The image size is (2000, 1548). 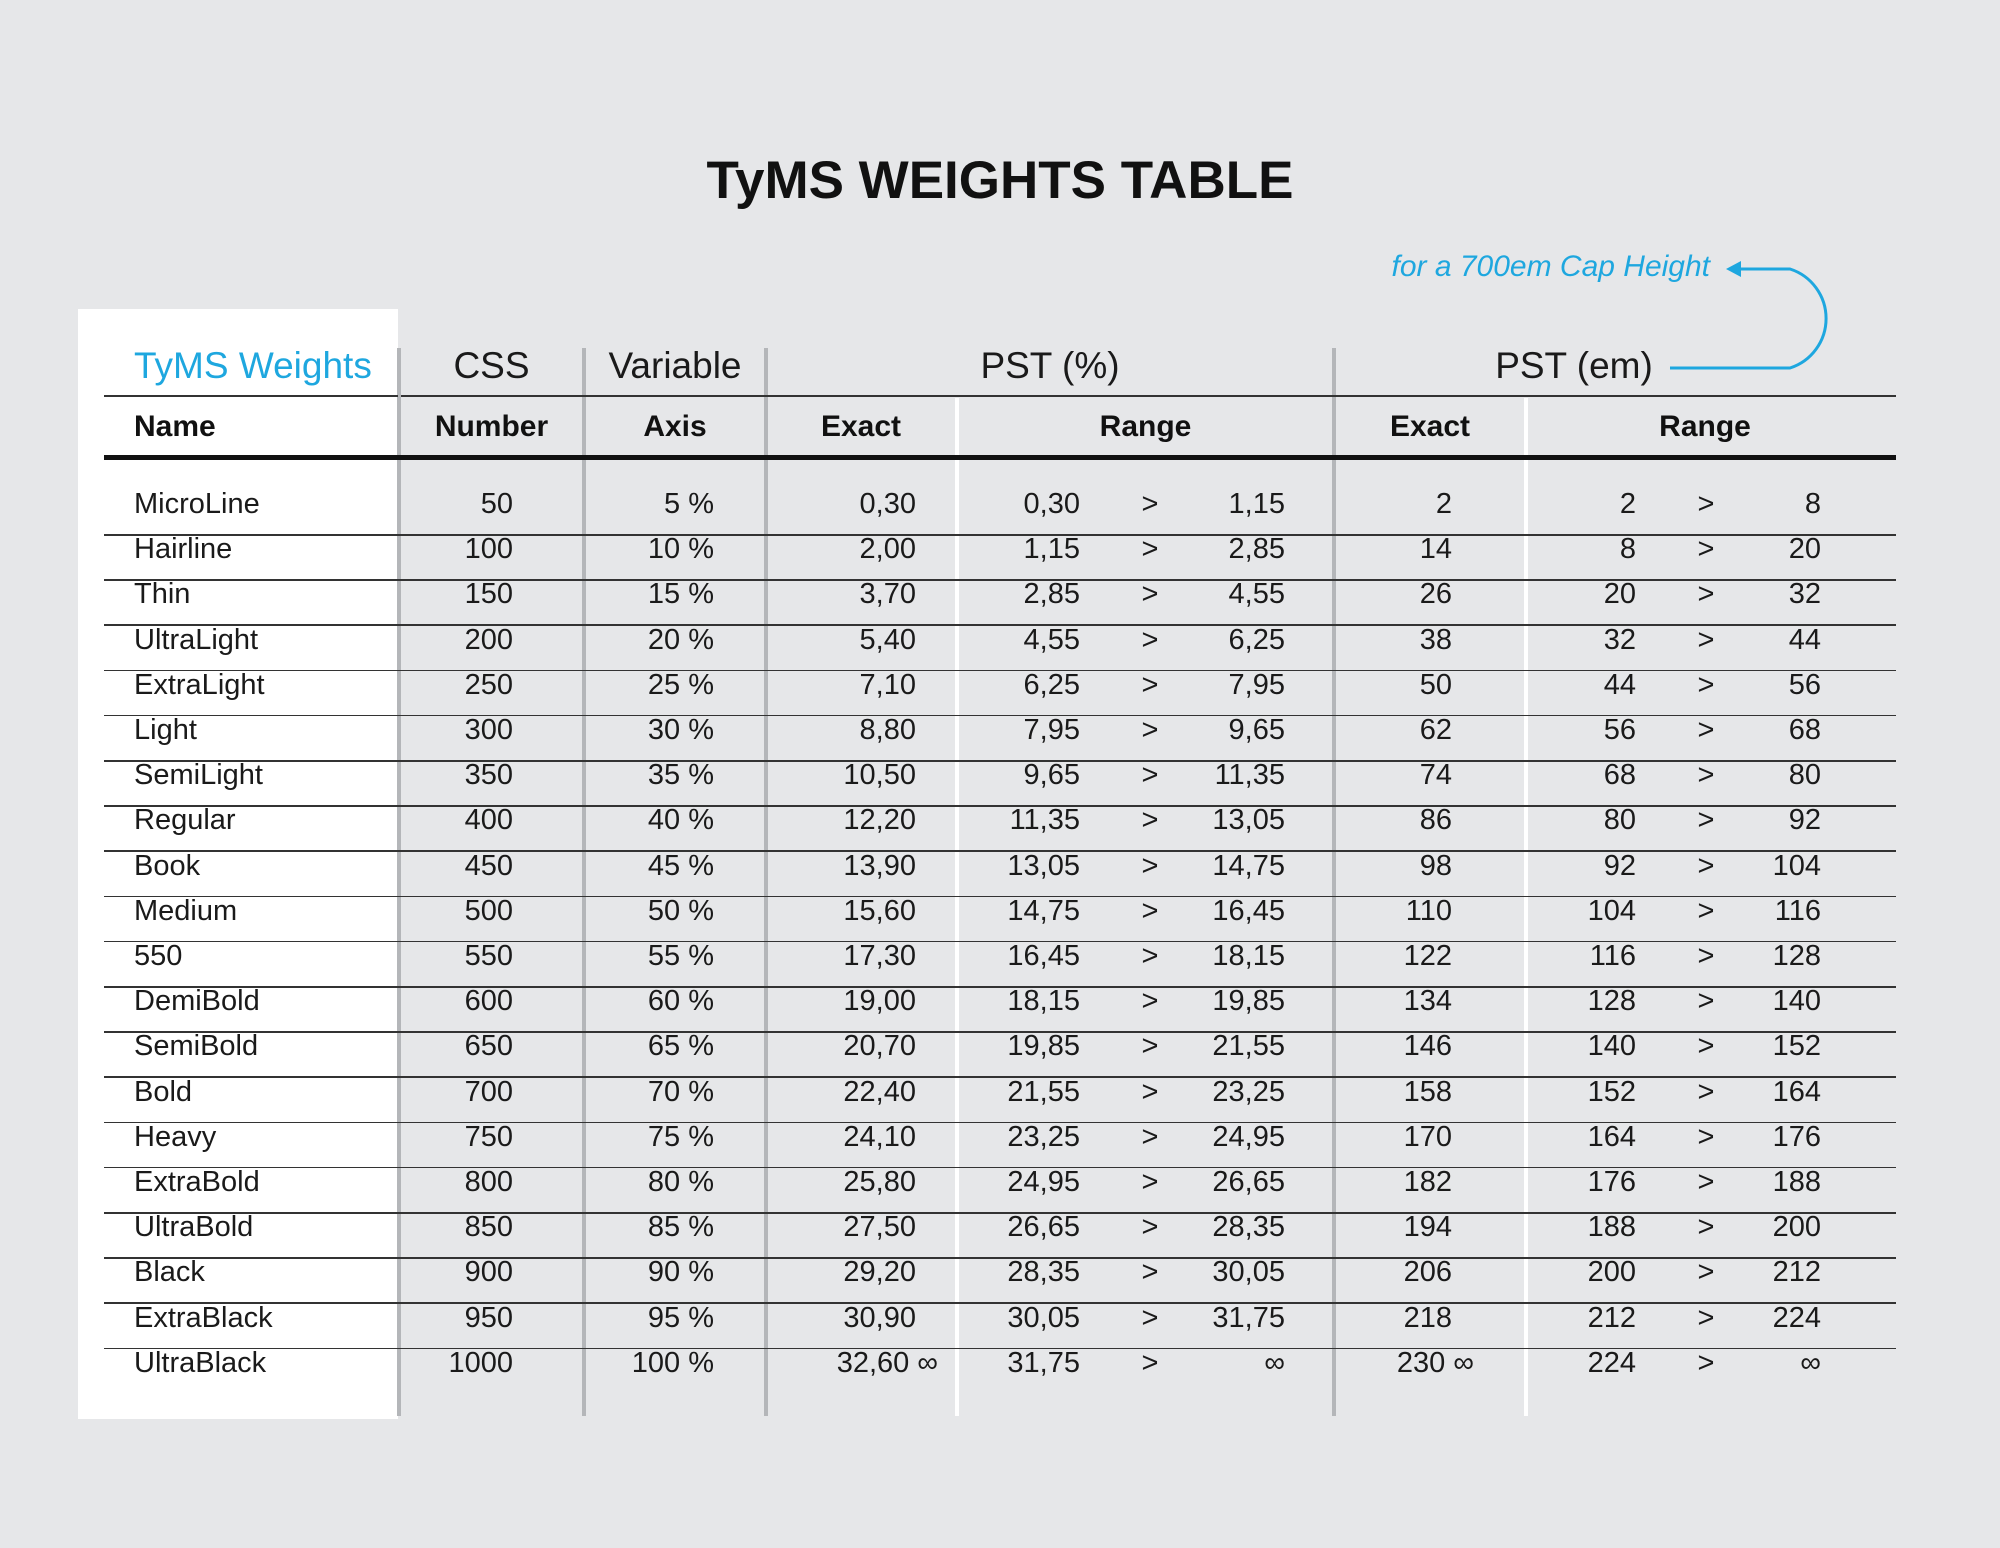 I want to click on cell-em-exact: 62, so click(x=1435, y=730).